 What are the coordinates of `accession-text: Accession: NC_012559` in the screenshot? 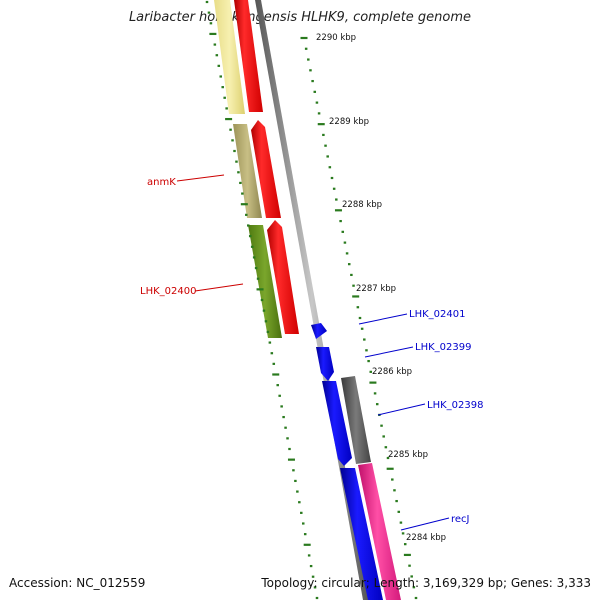 It's located at (77, 583).